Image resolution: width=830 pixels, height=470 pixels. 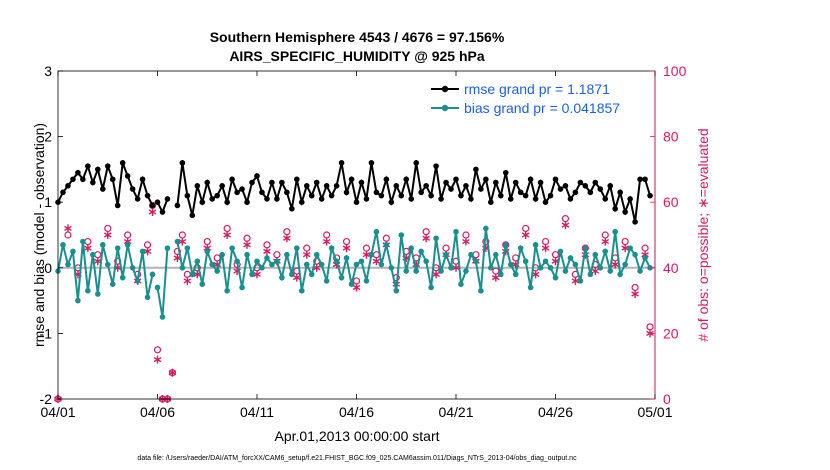 I want to click on chart-subtitle: AIRS_SPECIFIC_HUMIDITY @ 925 hPa, so click(x=357, y=56).